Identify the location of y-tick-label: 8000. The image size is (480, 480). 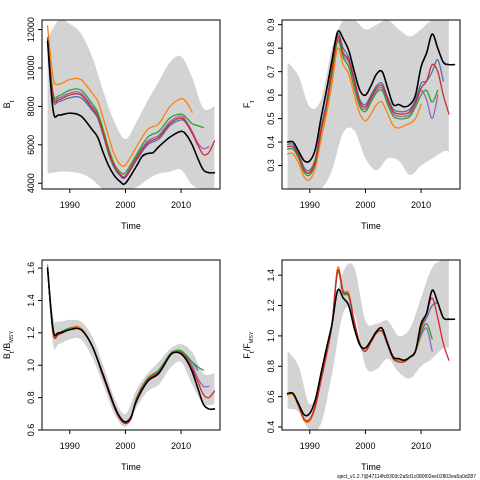
(31, 106).